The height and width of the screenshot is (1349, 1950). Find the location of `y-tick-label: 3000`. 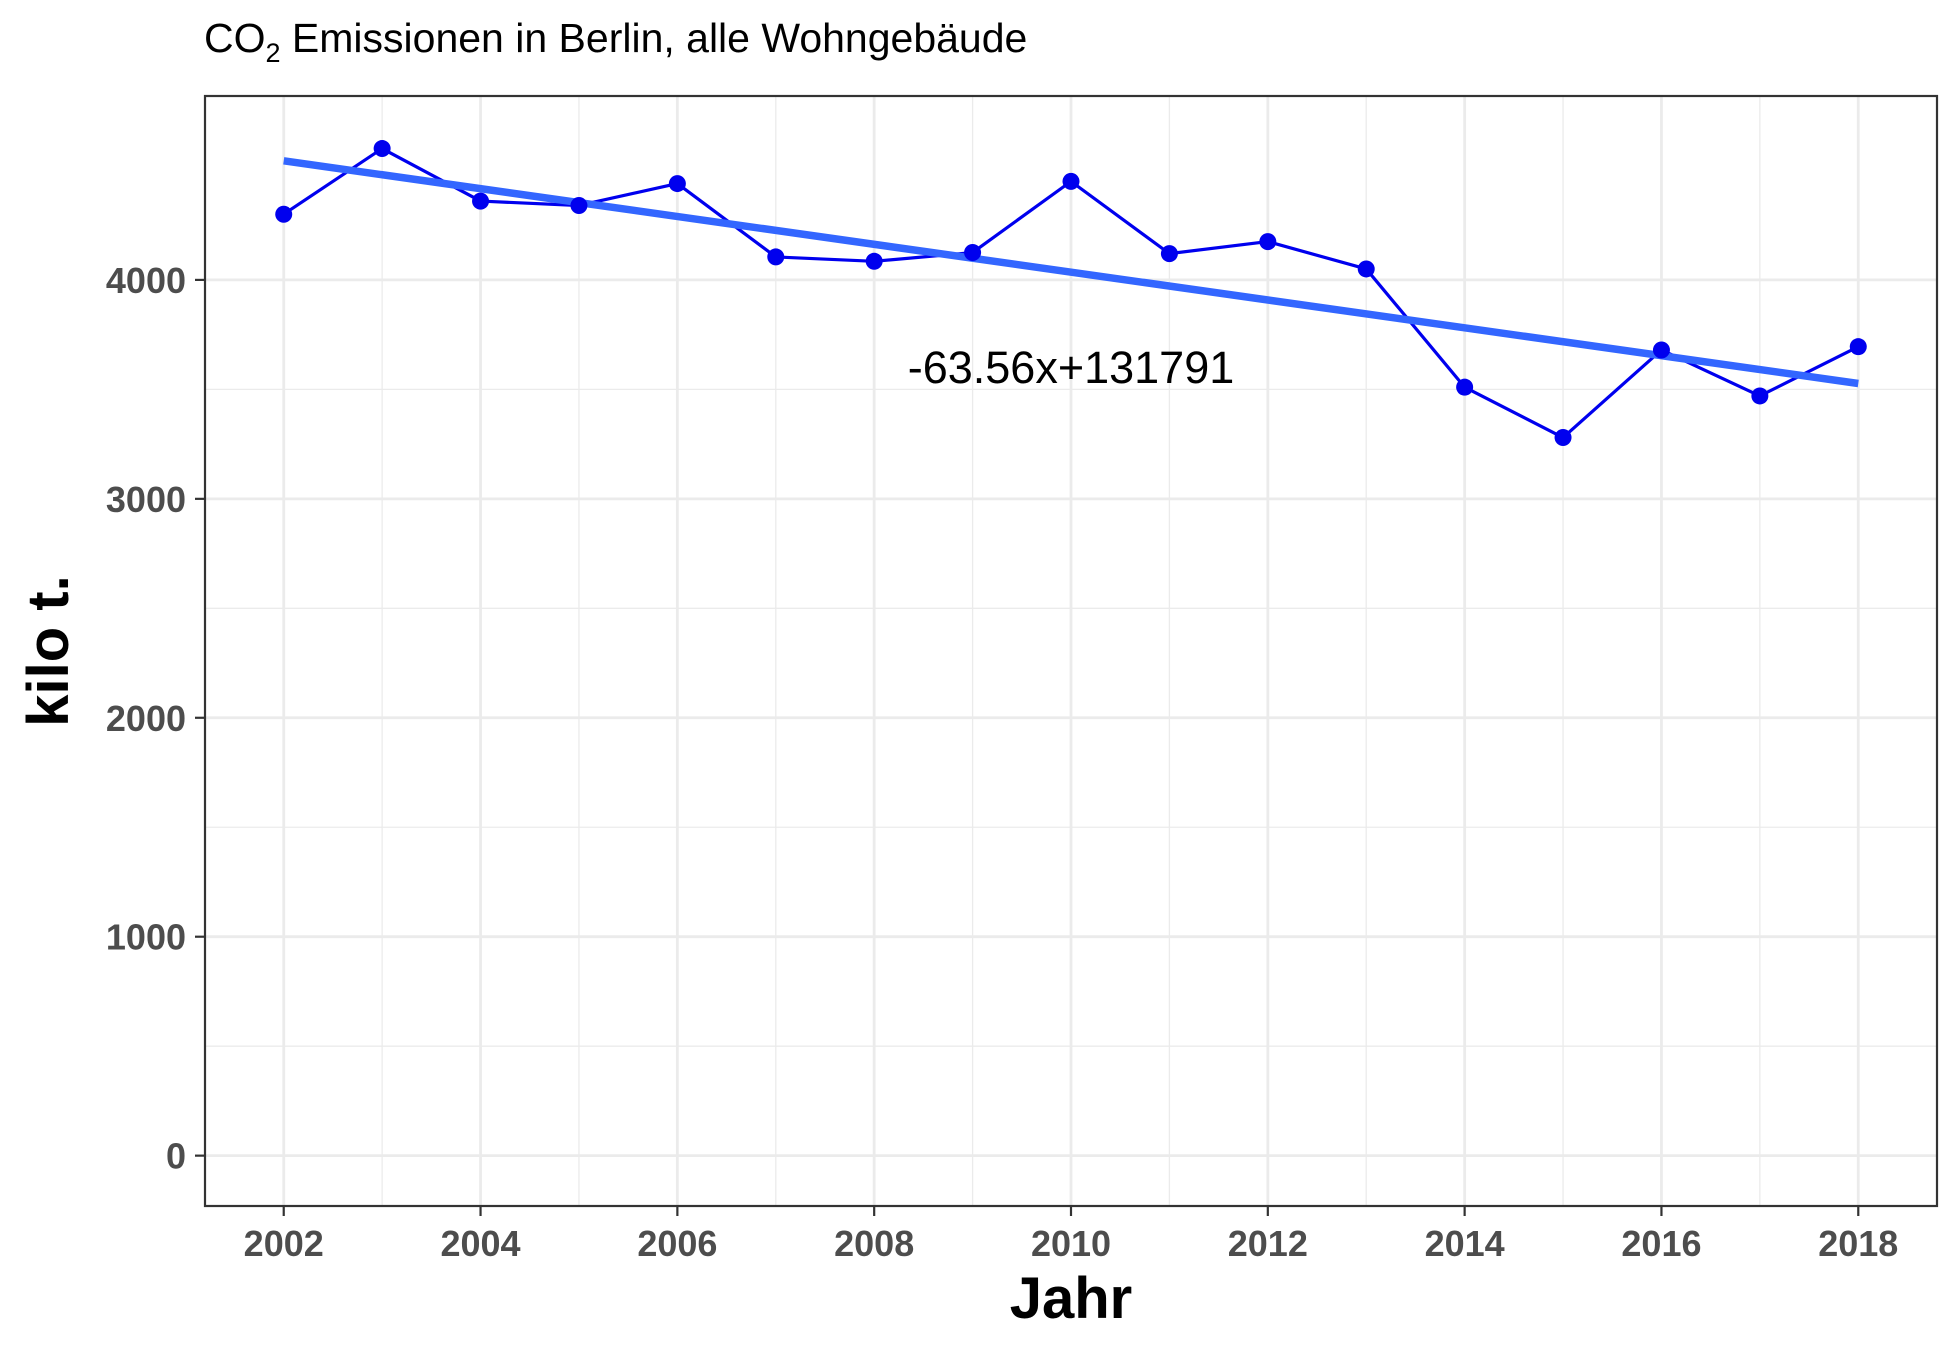

y-tick-label: 3000 is located at coordinates (146, 499).